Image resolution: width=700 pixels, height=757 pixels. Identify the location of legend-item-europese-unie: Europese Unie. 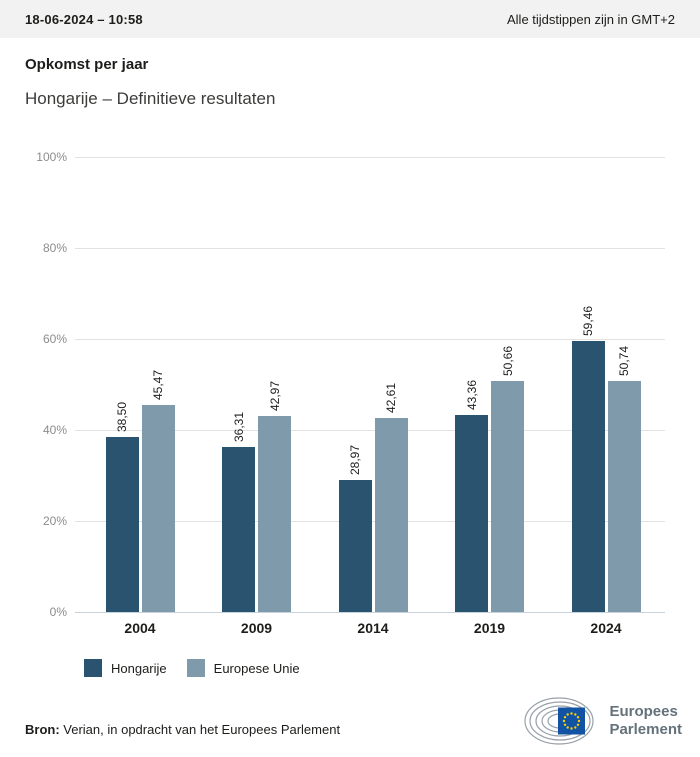
(243, 668).